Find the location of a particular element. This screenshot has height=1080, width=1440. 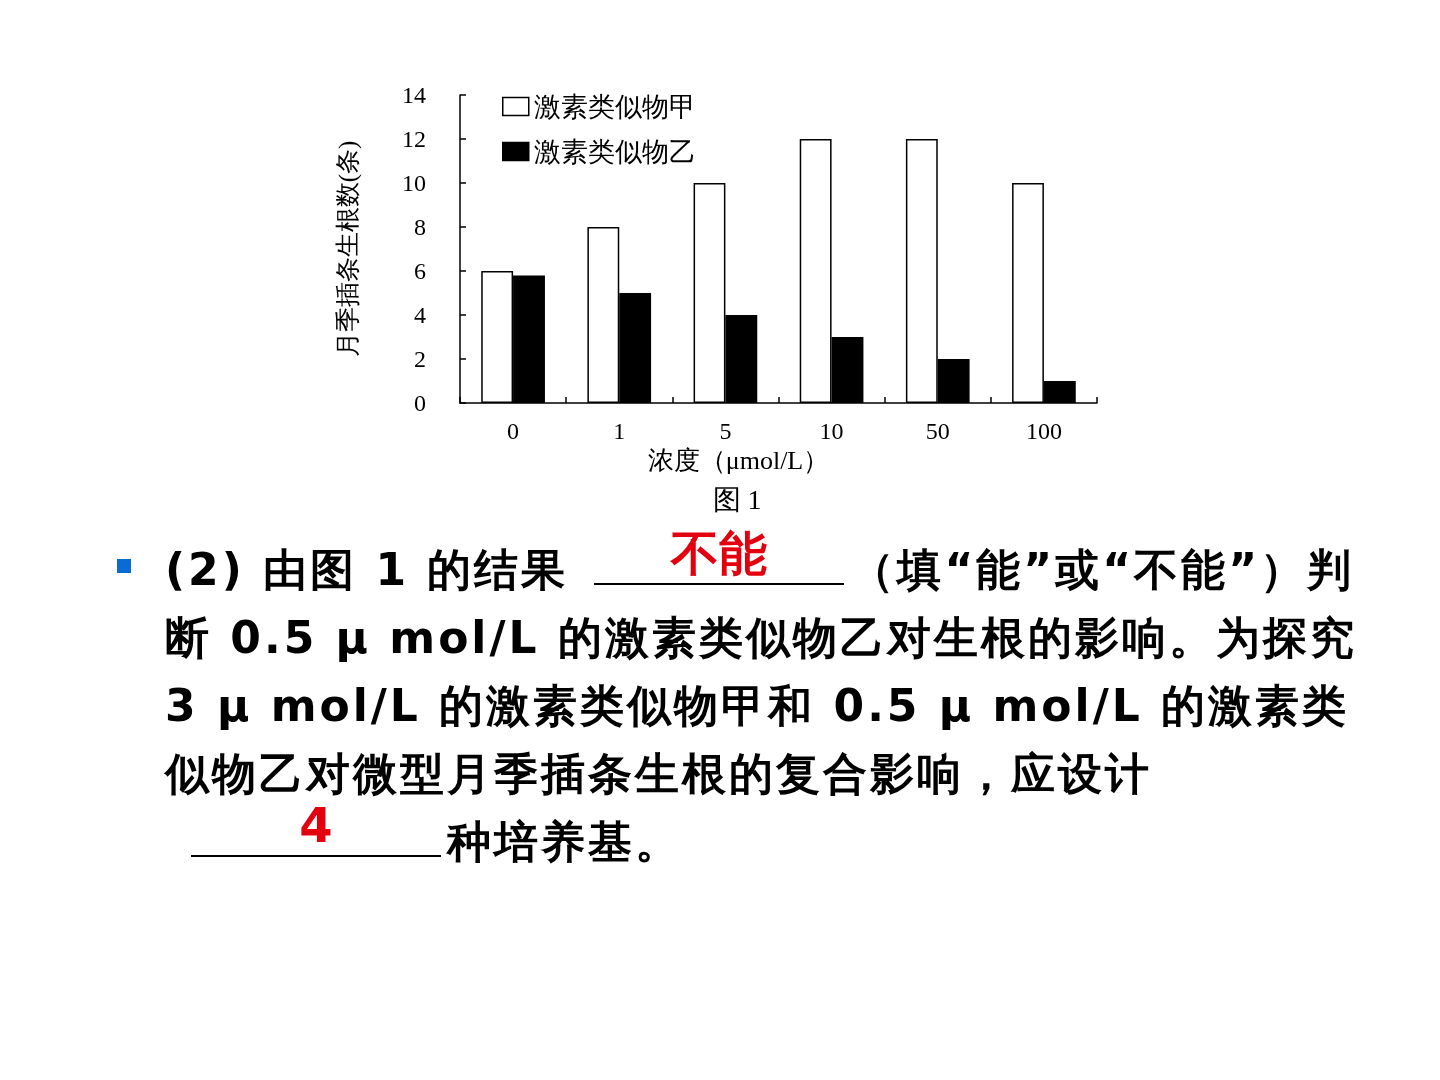

legend-label: 激素类似物乙 is located at coordinates (614, 151).